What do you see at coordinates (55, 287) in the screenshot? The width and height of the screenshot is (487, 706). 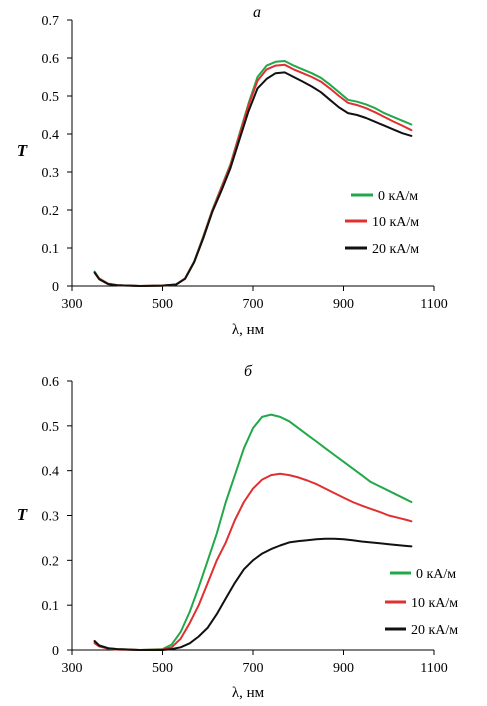 I see `panel-a-y-tick-label: 0` at bounding box center [55, 287].